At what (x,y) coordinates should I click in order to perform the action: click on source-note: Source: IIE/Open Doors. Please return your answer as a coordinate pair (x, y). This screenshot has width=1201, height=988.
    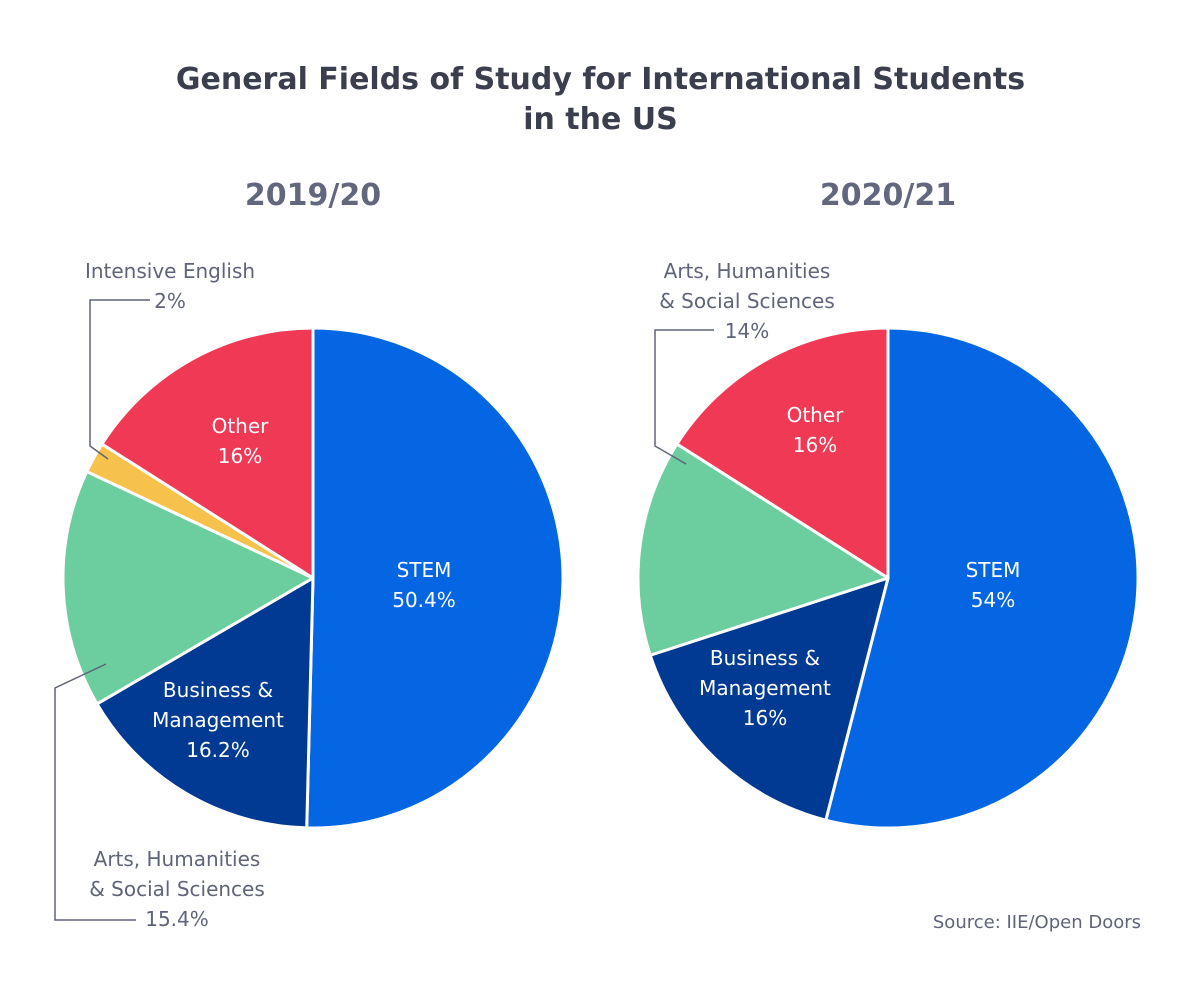
    Looking at the image, I should click on (1036, 922).